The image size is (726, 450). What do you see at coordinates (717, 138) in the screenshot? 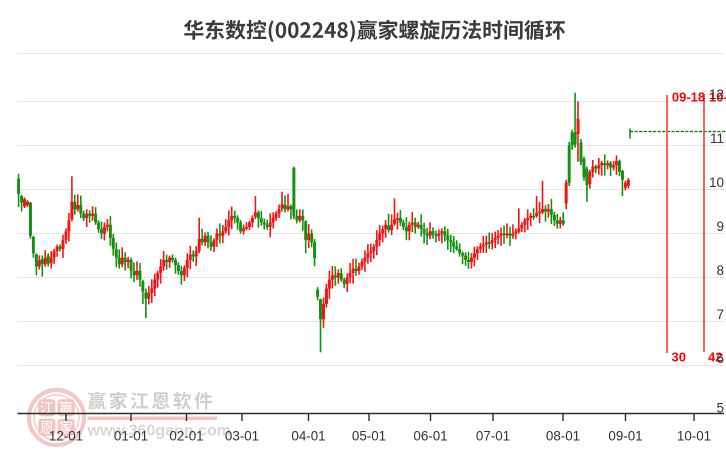
I see `svg-text: 11` at bounding box center [717, 138].